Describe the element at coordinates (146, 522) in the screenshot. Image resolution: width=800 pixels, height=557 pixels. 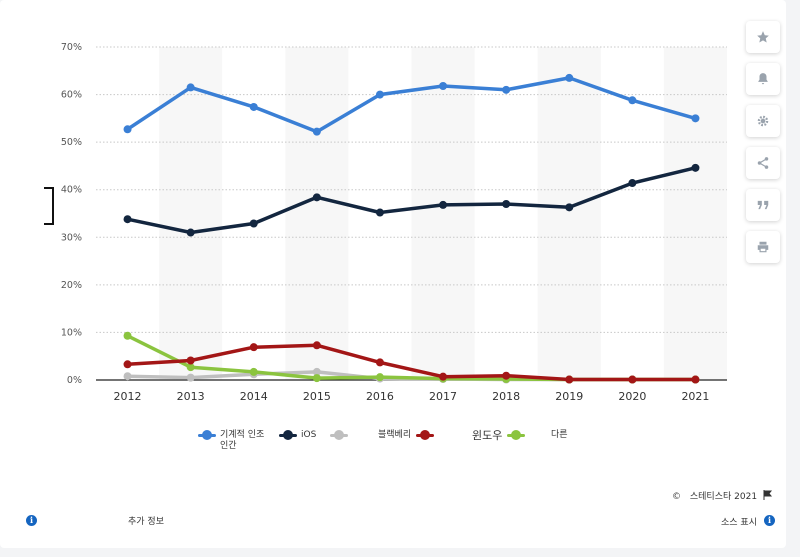
I see `more-info-link: 추가 정보` at that location.